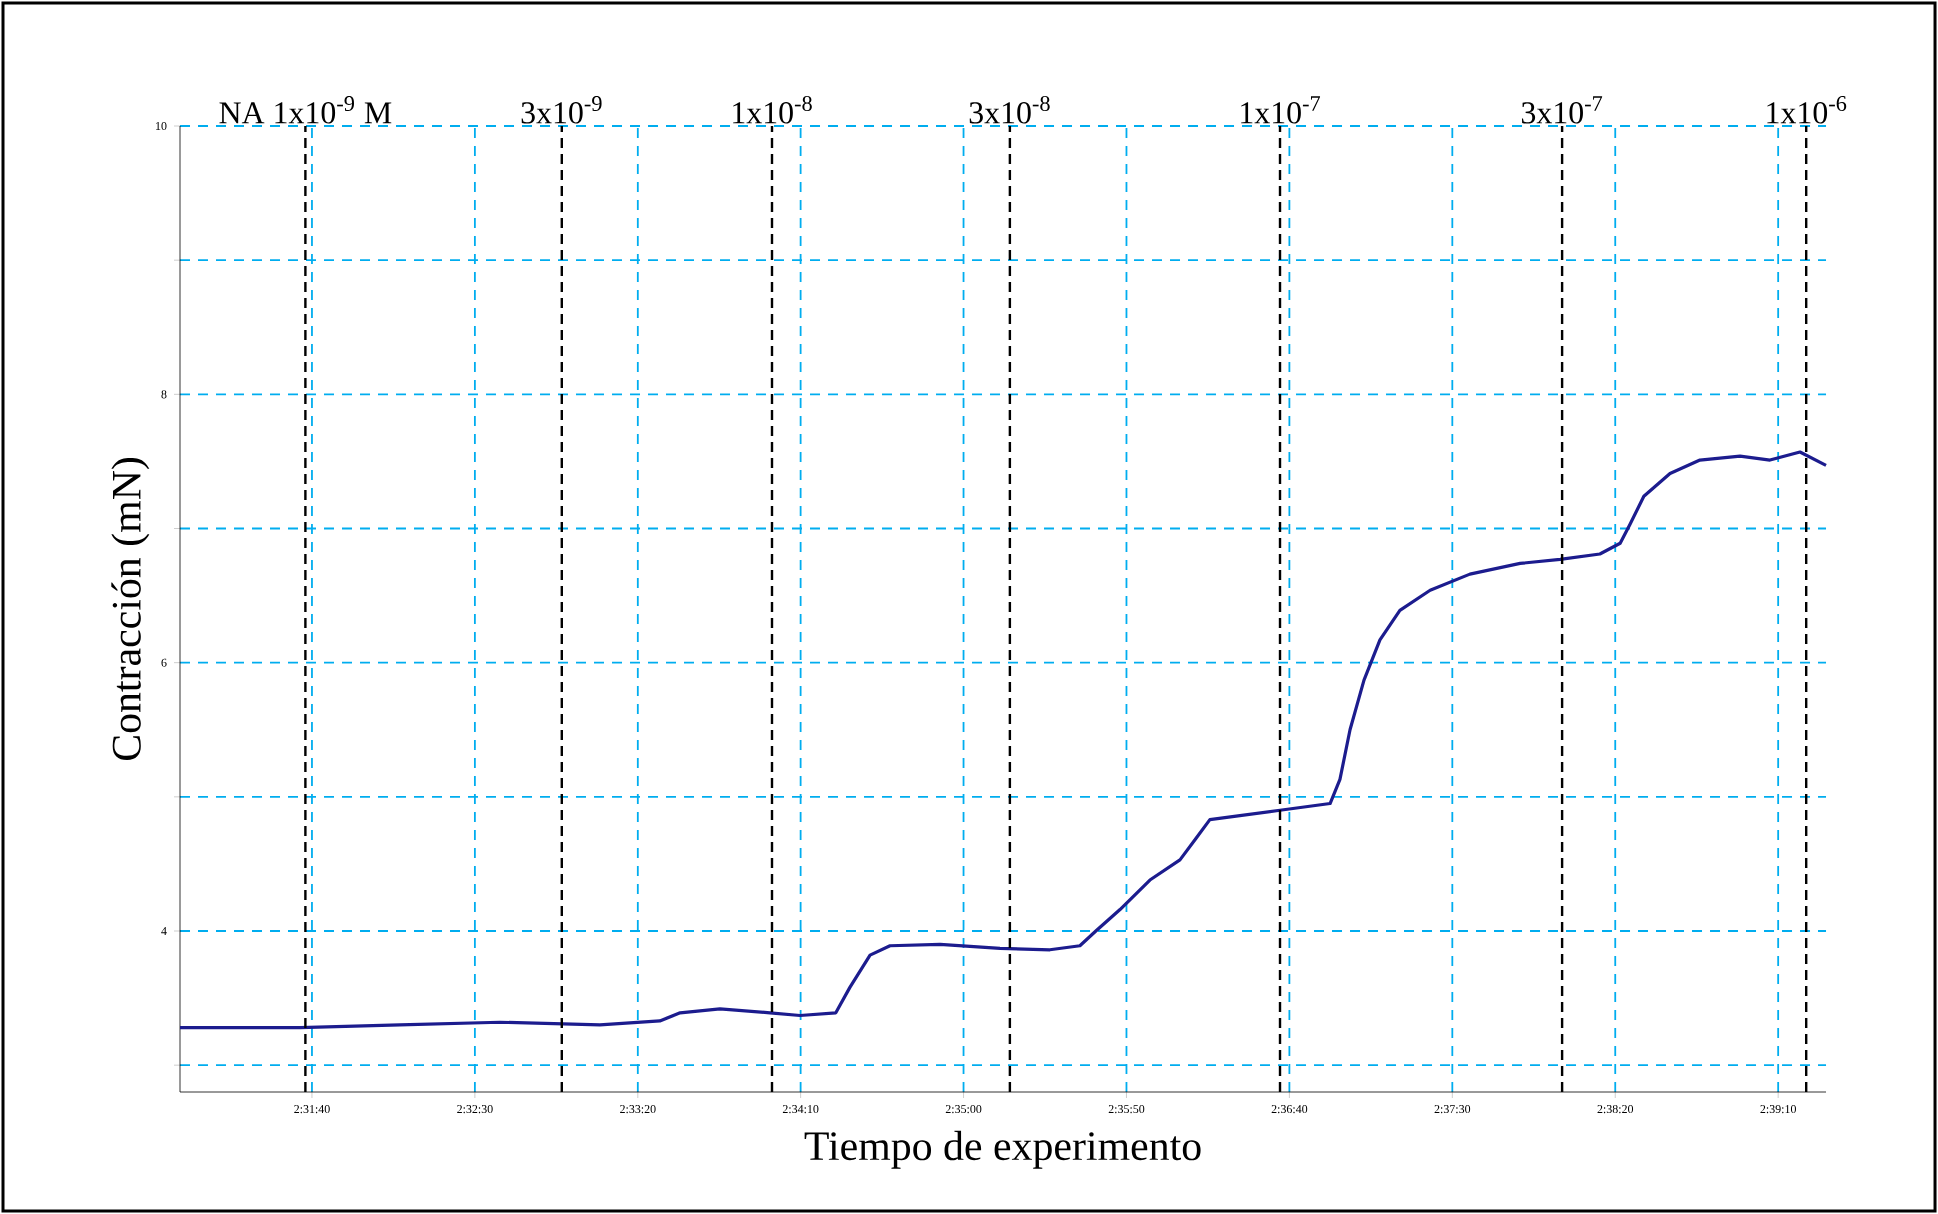 This screenshot has width=1938, height=1214. Describe the element at coordinates (1002, 1149) in the screenshot. I see `x-axis-title: Tiempo de experimento` at that location.